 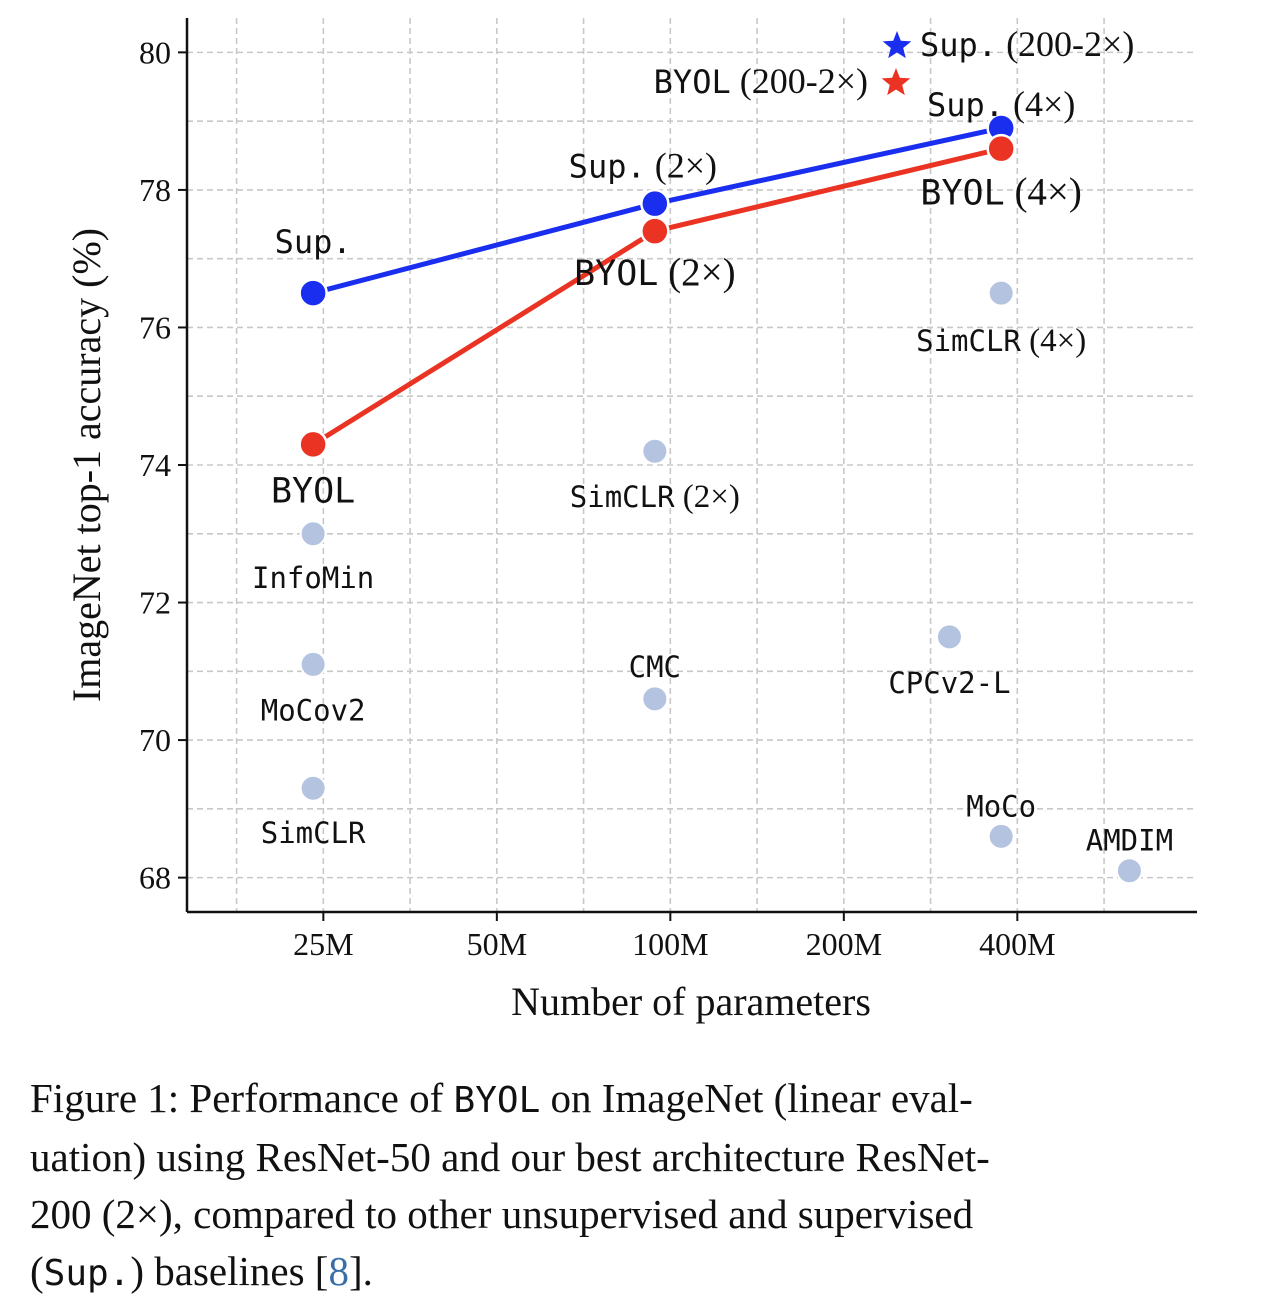 I want to click on y-tick-label: 76, so click(x=155, y=327).